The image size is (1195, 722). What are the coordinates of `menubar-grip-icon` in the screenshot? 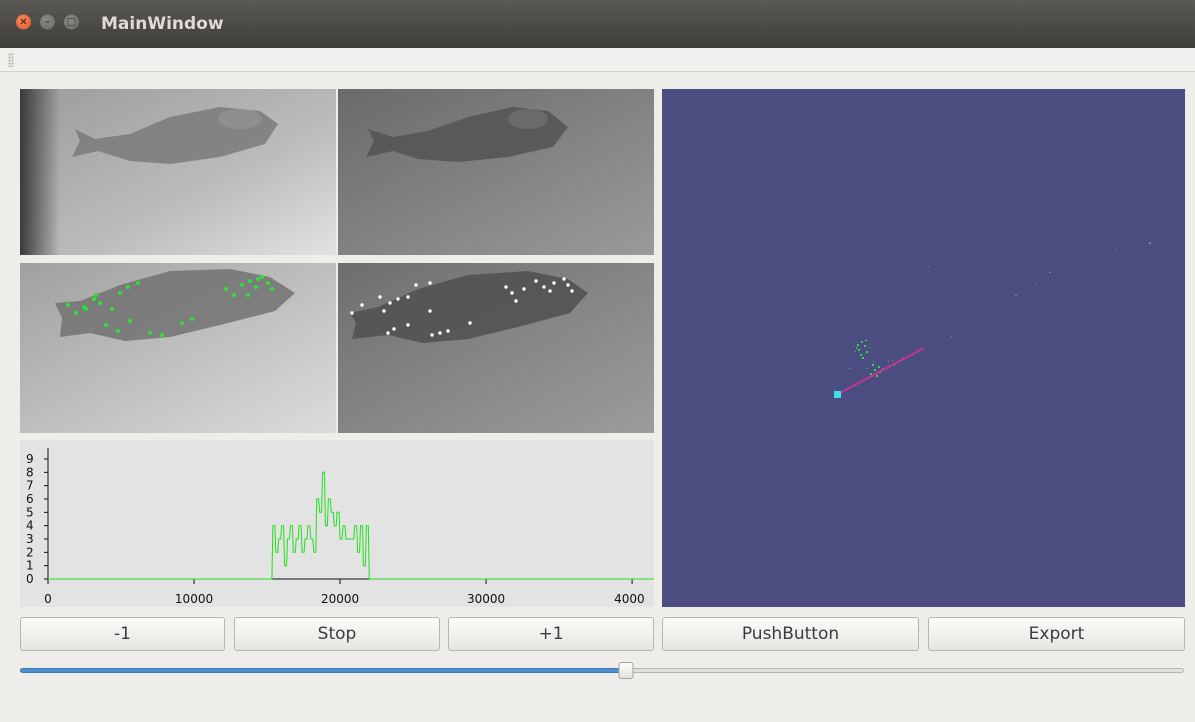 It's located at (11, 60).